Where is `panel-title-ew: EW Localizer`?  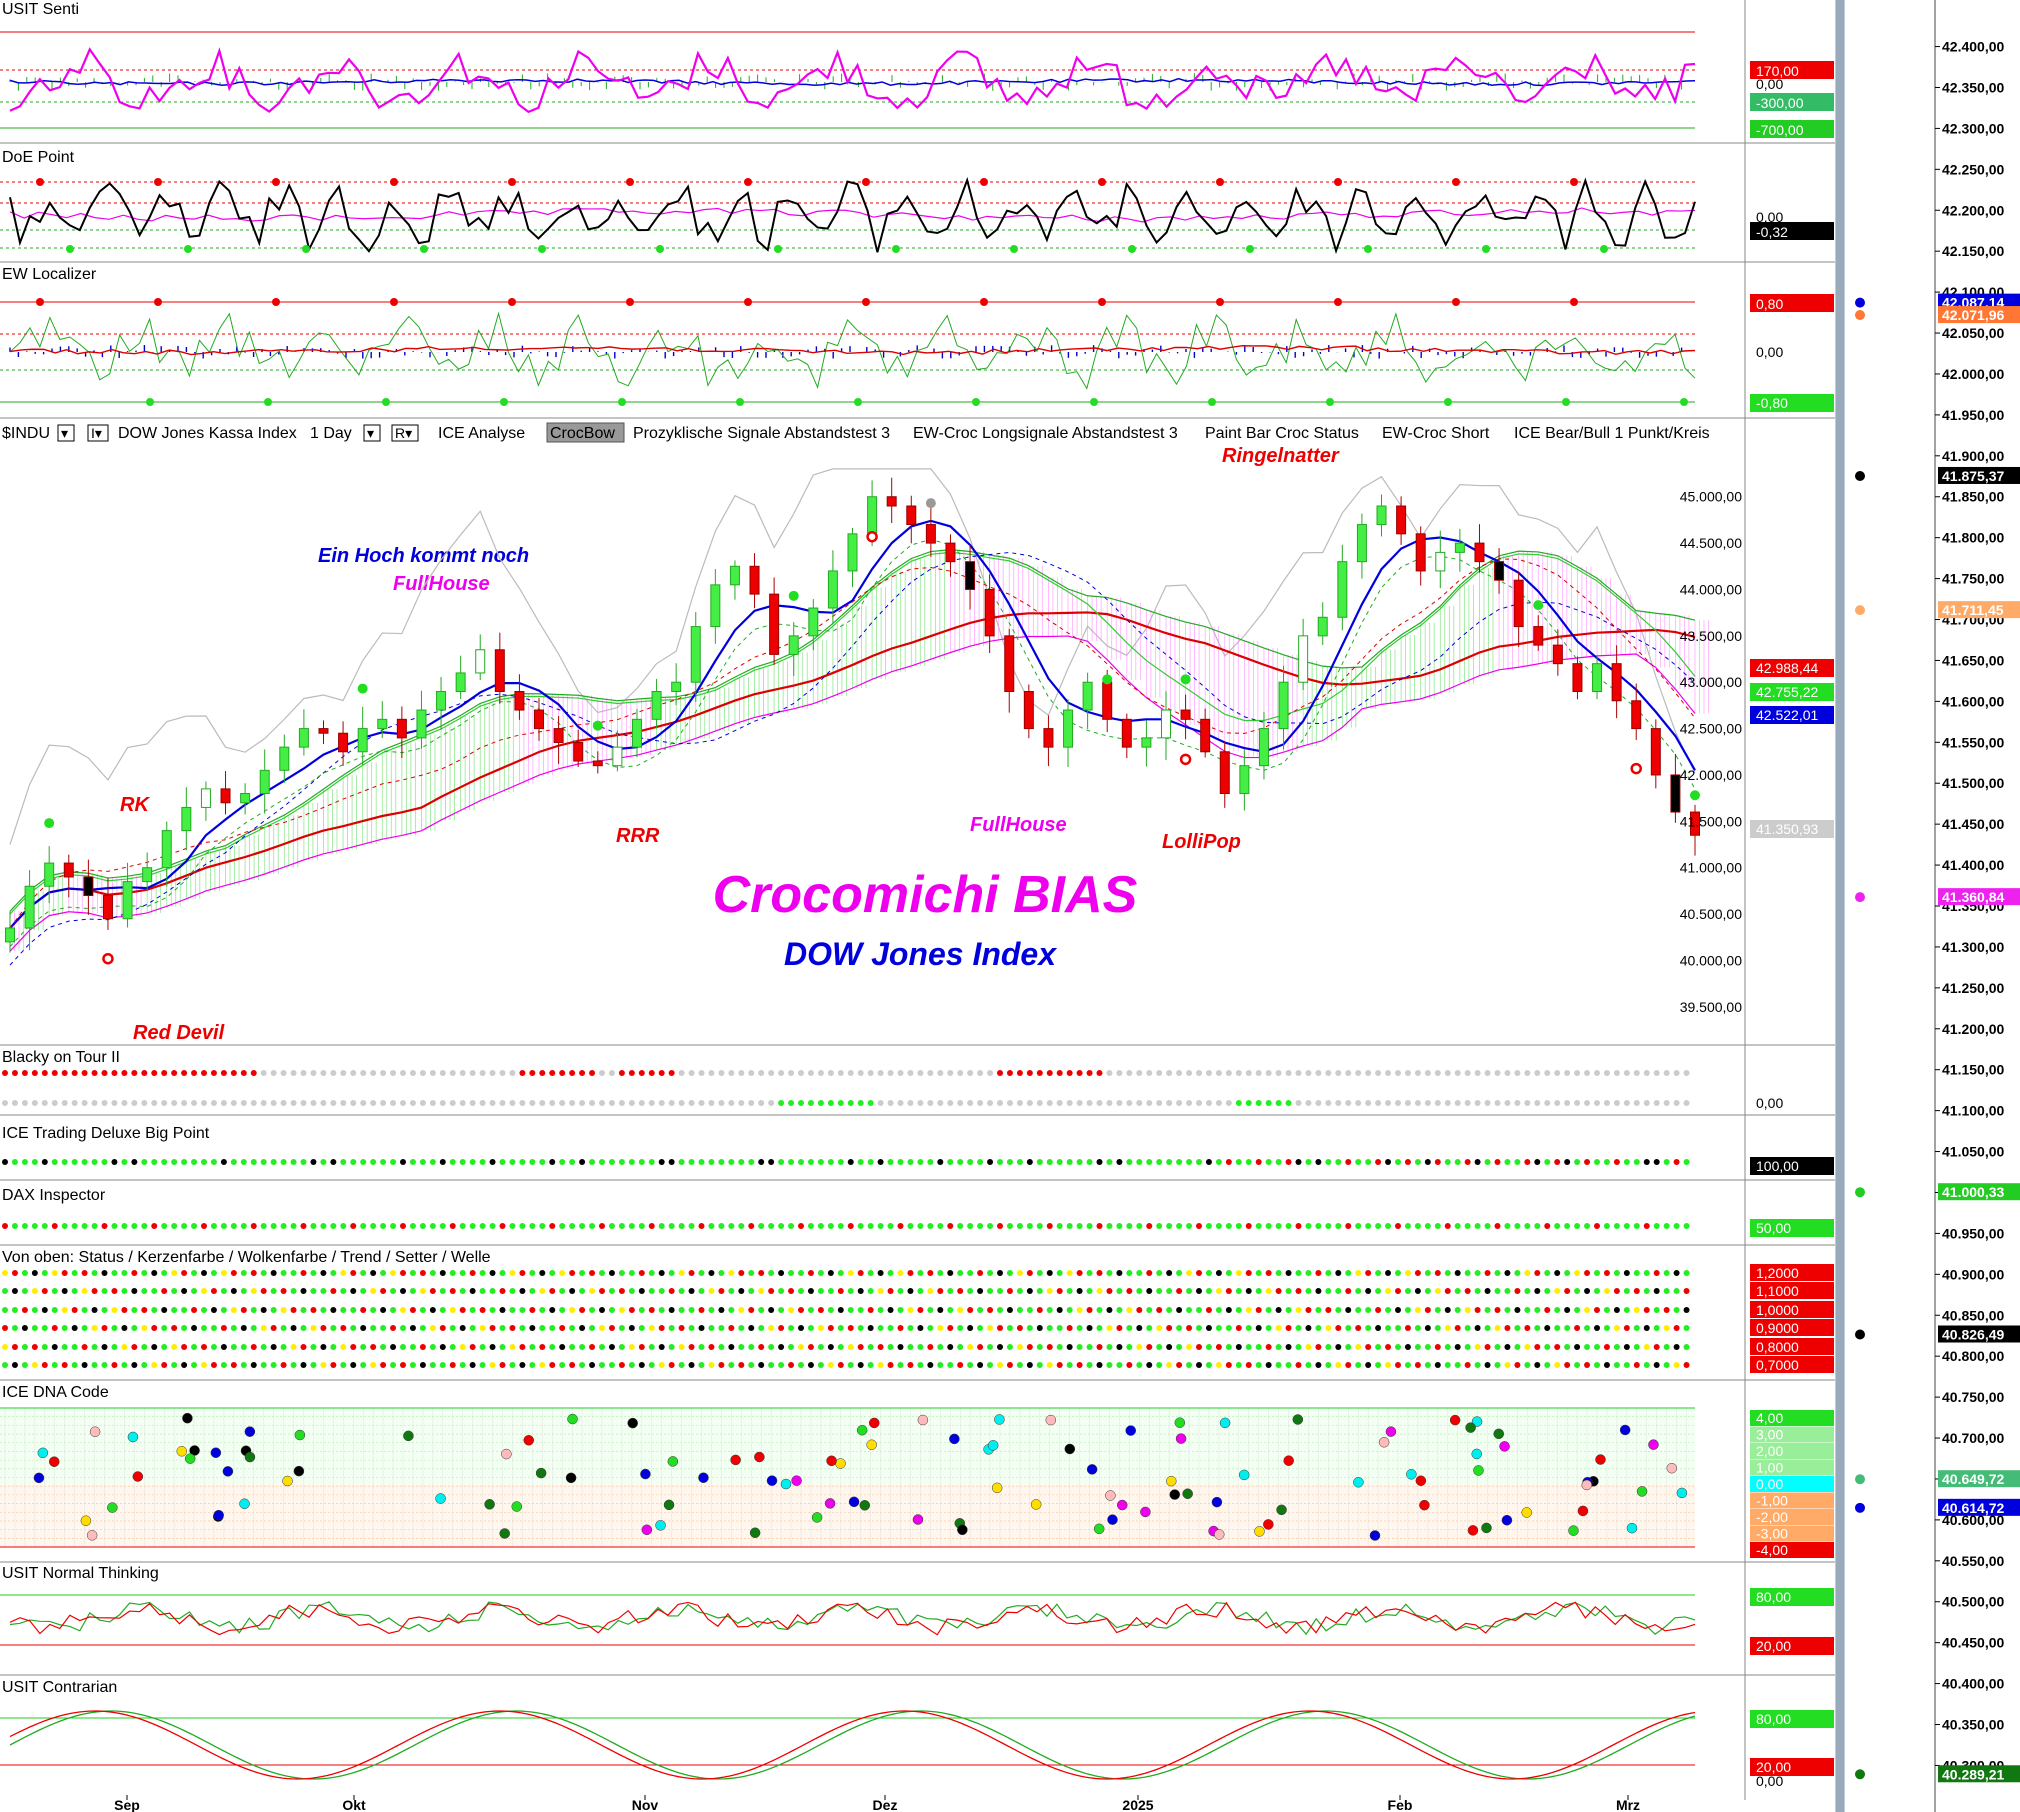
panel-title-ew: EW Localizer is located at coordinates (49, 274).